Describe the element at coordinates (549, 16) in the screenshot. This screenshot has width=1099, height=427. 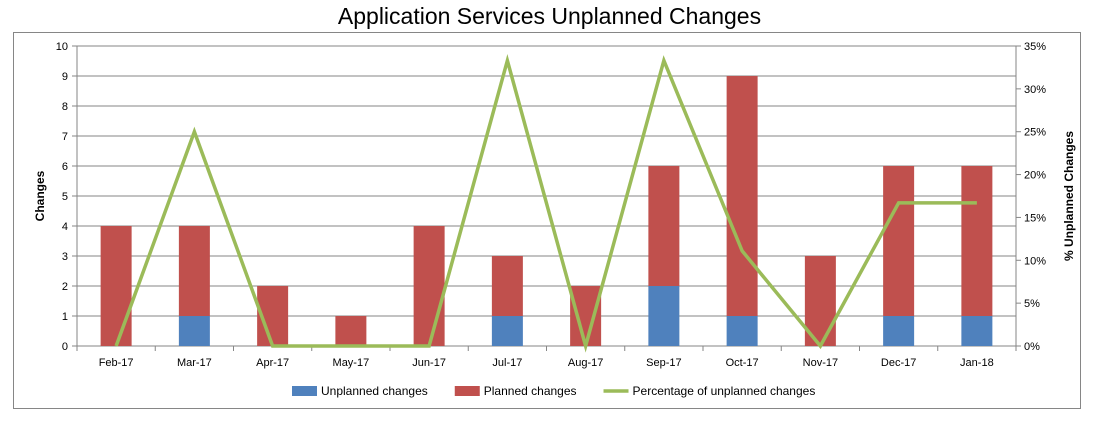
I see `chart-title: Application Services Unplanned Changes` at that location.